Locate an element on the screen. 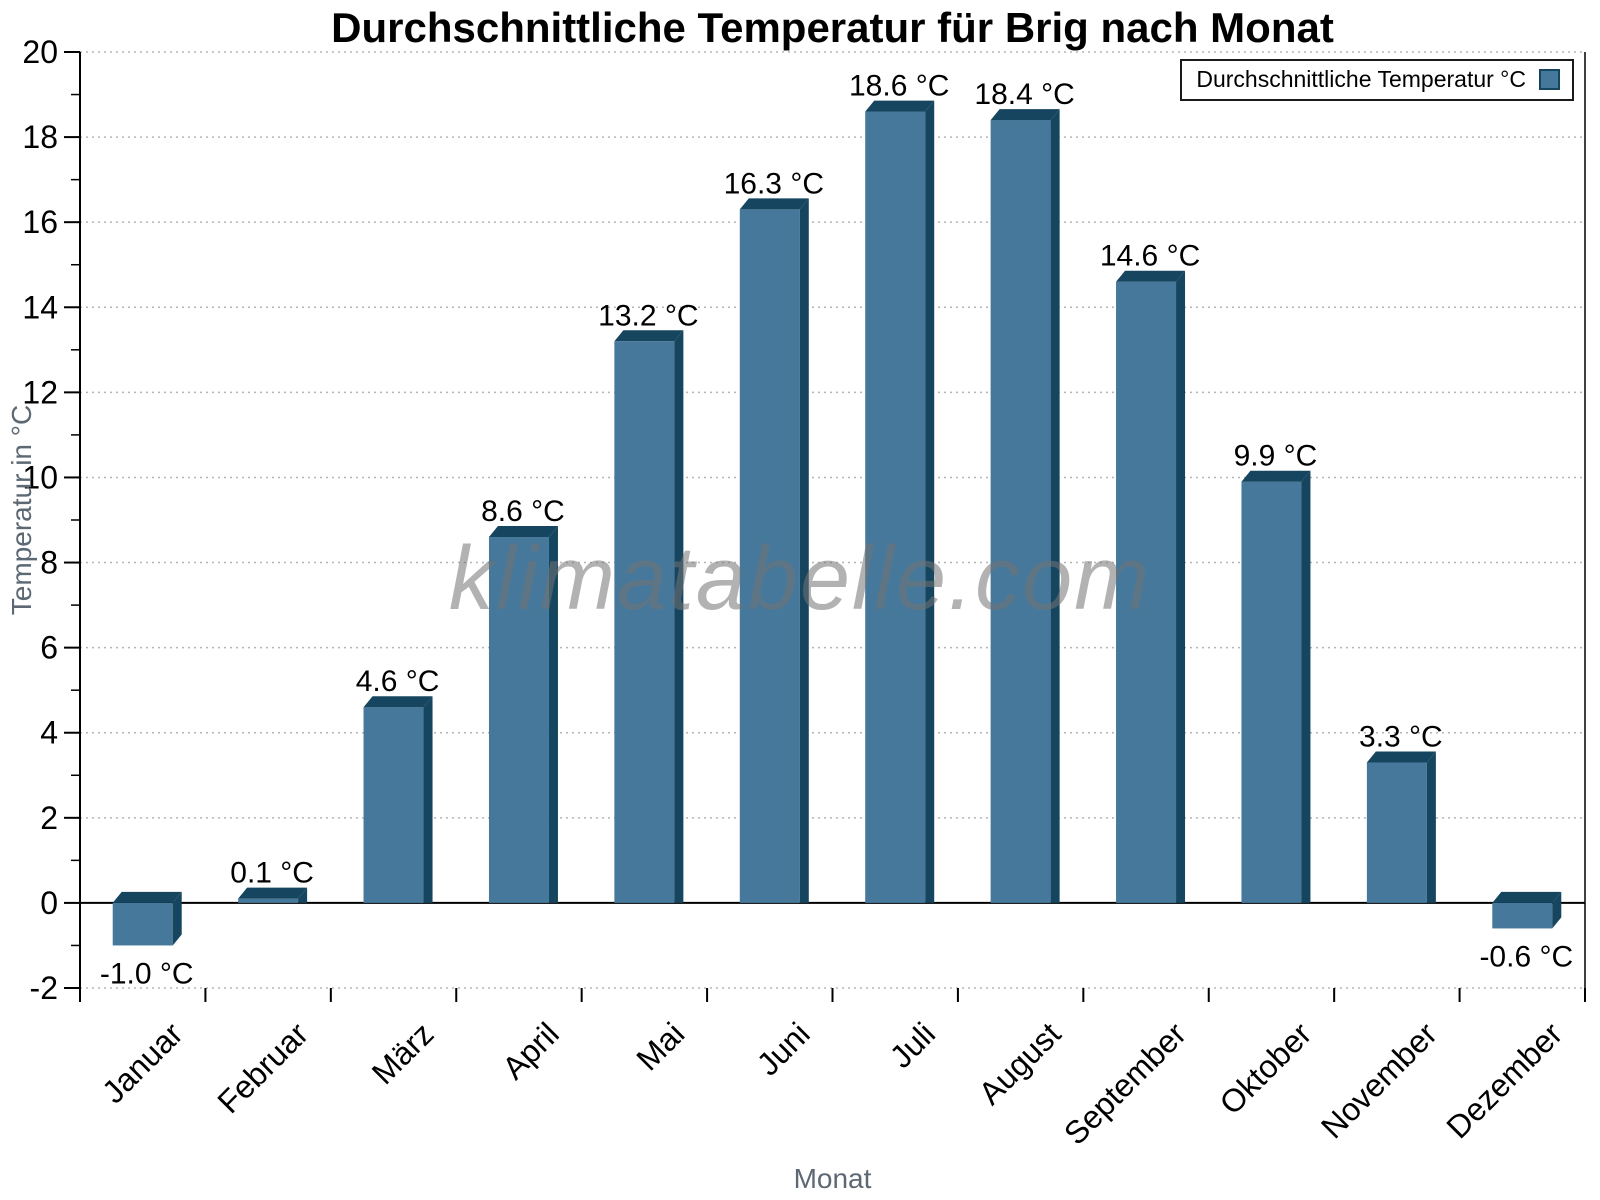 This screenshot has height=1200, width=1600. bar-april is located at coordinates (523, 714).